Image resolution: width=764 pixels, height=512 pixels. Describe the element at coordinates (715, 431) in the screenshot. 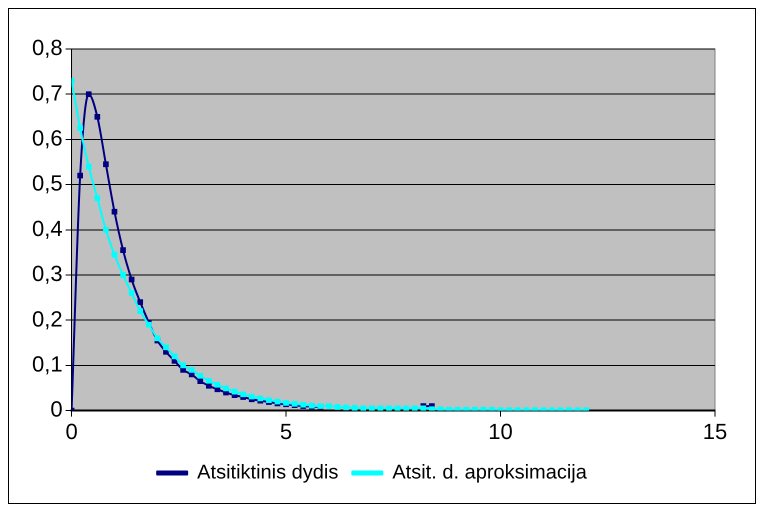

I see `x-tick-label: 15` at that location.